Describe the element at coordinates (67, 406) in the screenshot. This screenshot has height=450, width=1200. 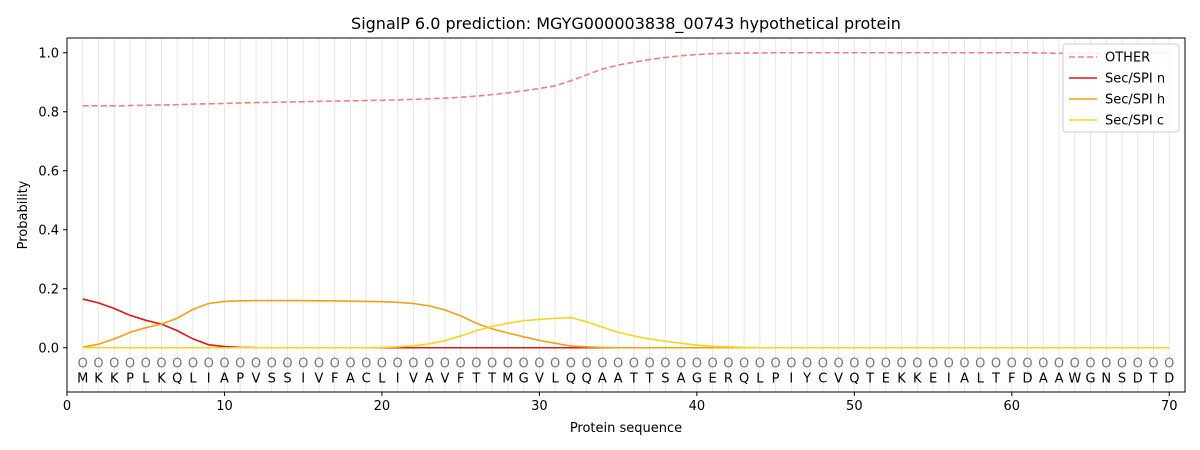
I see `x-tick-label: 0` at that location.